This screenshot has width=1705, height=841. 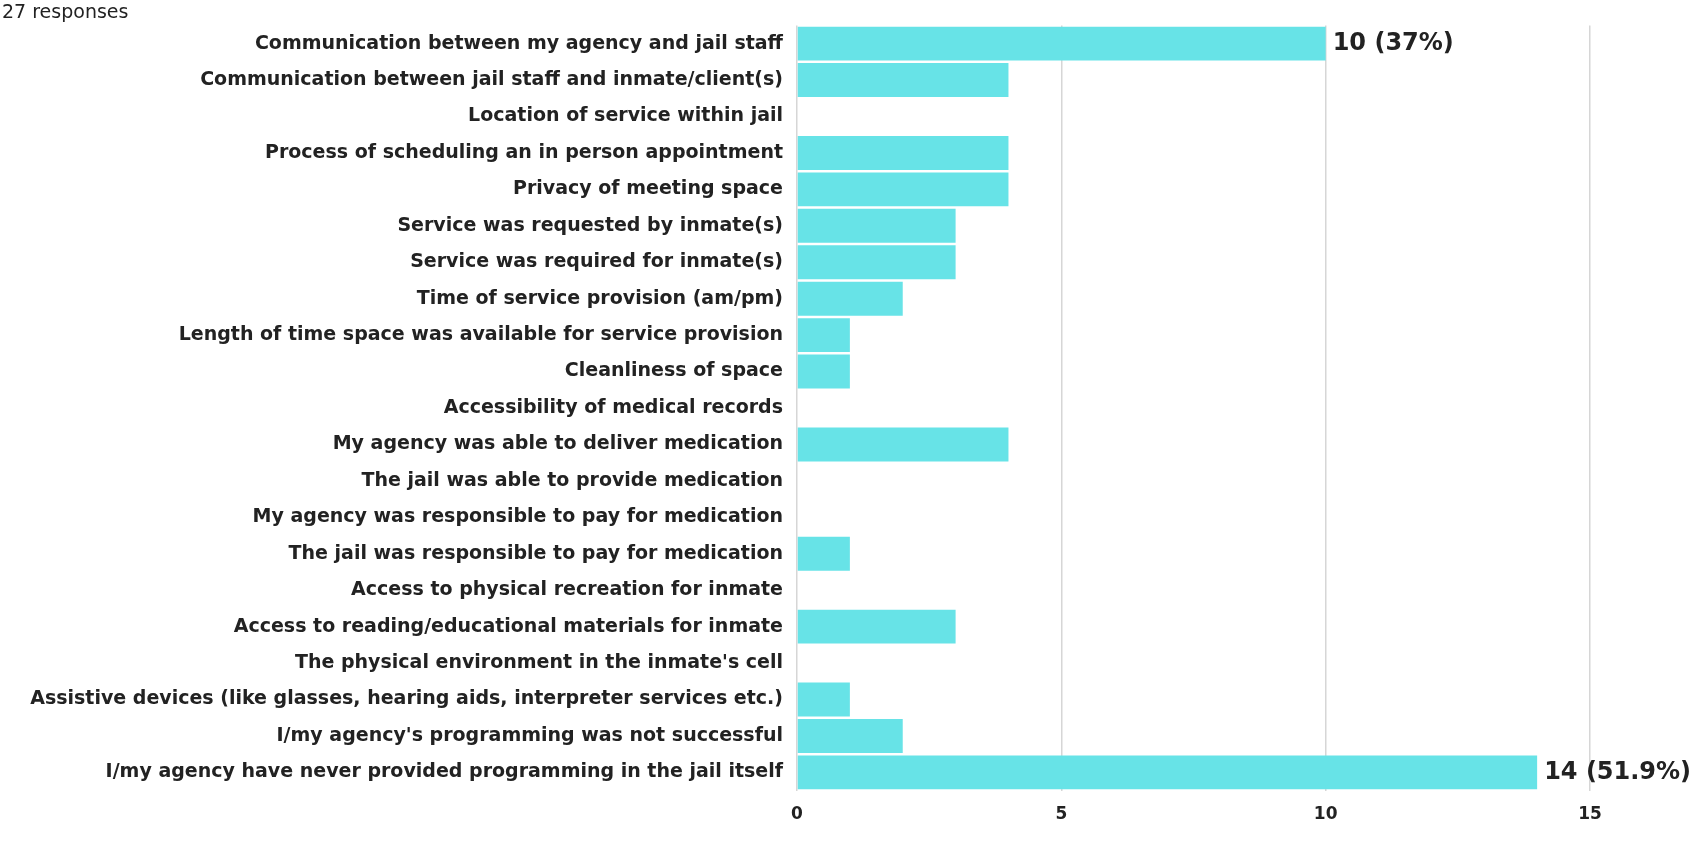 What do you see at coordinates (557, 442) in the screenshot?
I see `y-tick-label: My agency was able to deliver medication` at bounding box center [557, 442].